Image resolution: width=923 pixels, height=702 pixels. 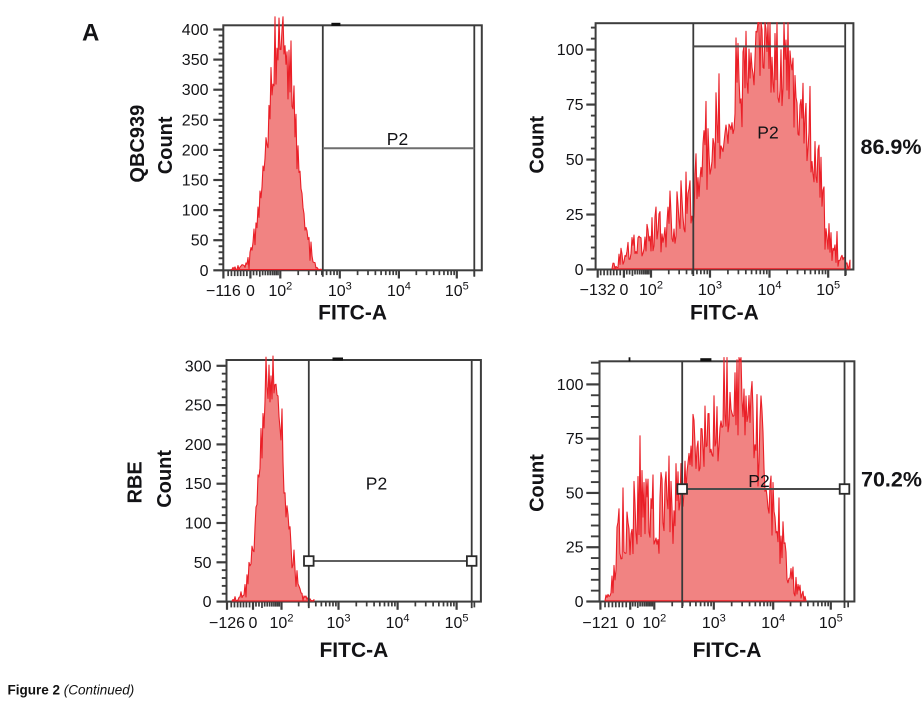 I want to click on svg-text: QBC939, so click(x=138, y=144).